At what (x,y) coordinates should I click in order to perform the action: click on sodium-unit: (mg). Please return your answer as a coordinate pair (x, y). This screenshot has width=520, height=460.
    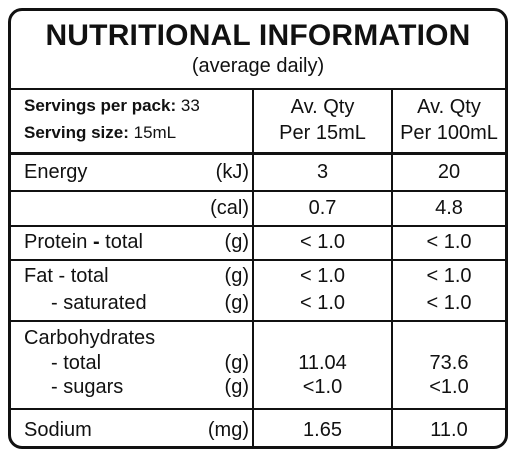
    Looking at the image, I should click on (228, 430).